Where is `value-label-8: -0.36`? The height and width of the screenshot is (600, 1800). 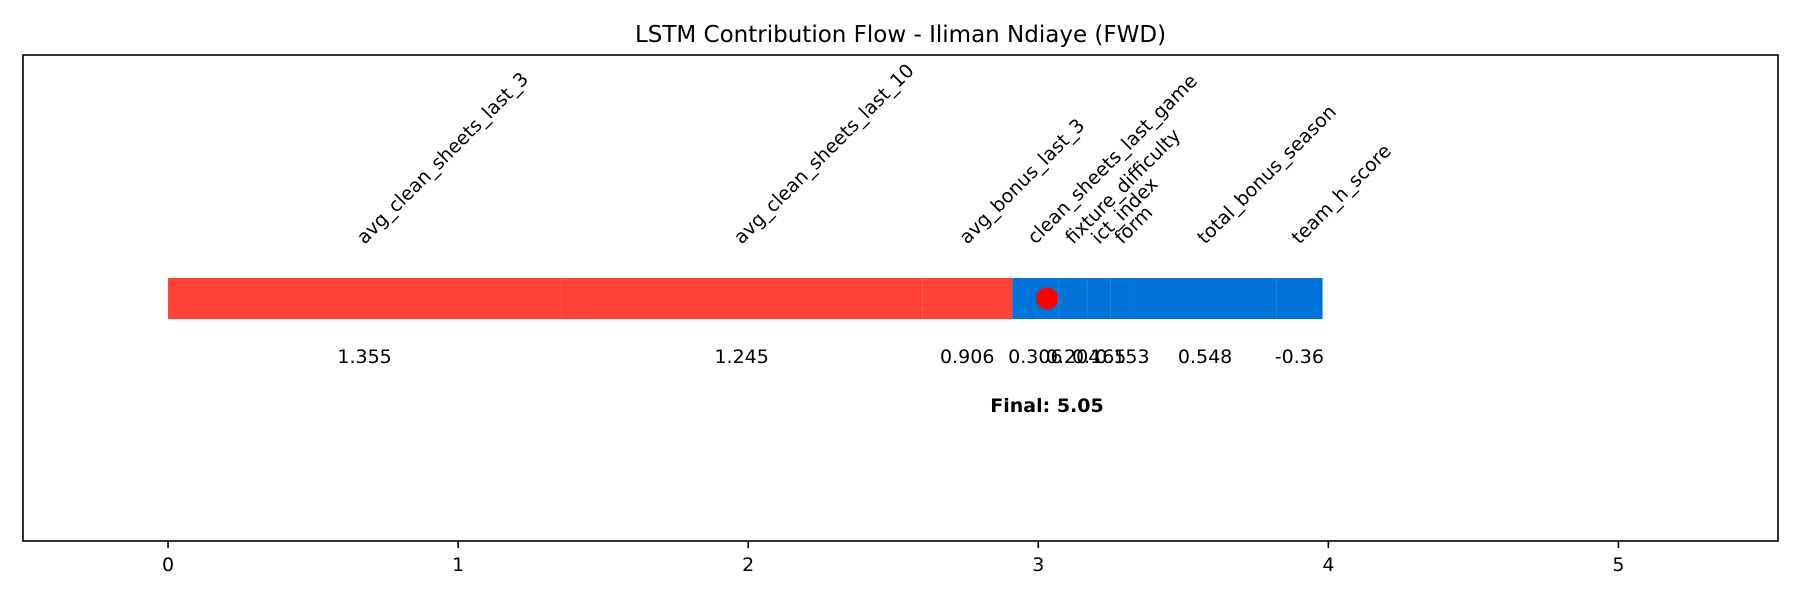
value-label-8: -0.36 is located at coordinates (1299, 357).